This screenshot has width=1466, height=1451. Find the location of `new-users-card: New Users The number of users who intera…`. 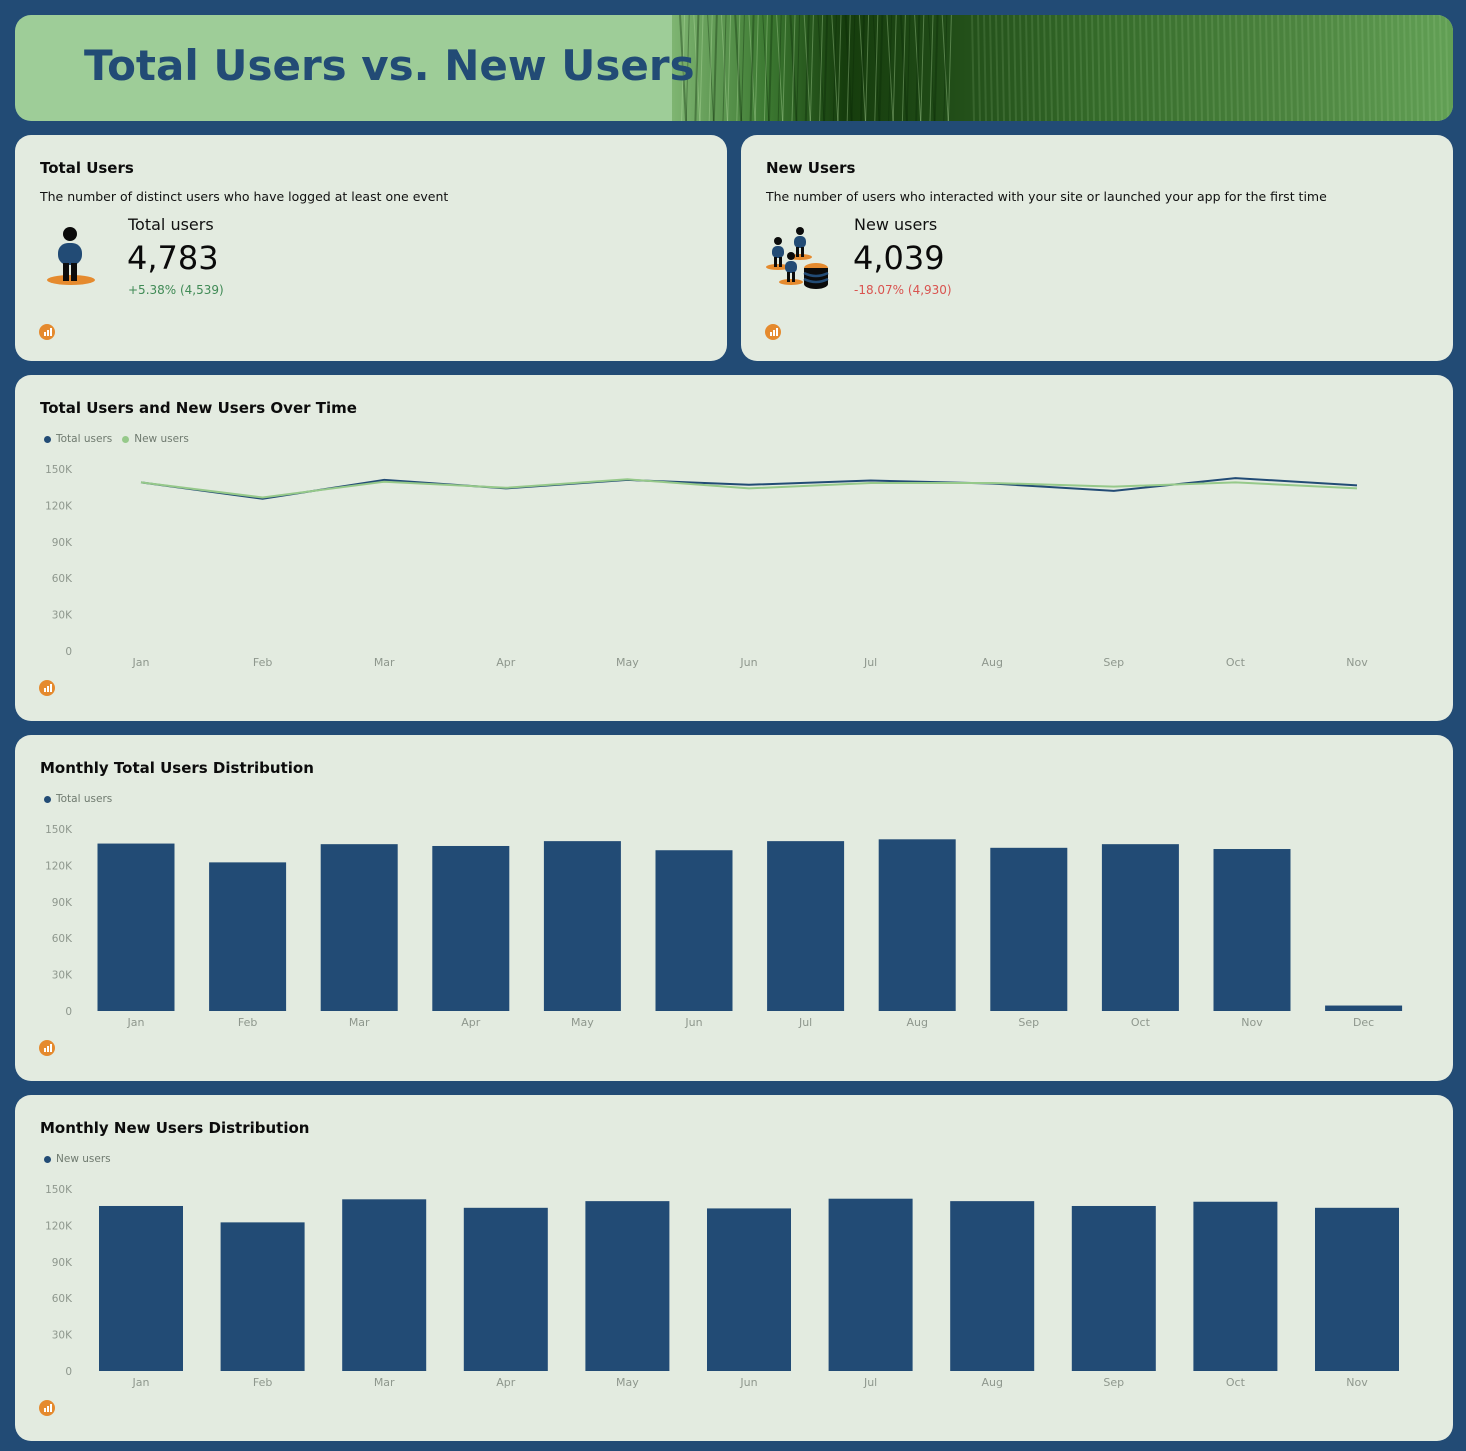

new-users-card: New Users The number of users who intera… is located at coordinates (1097, 248).